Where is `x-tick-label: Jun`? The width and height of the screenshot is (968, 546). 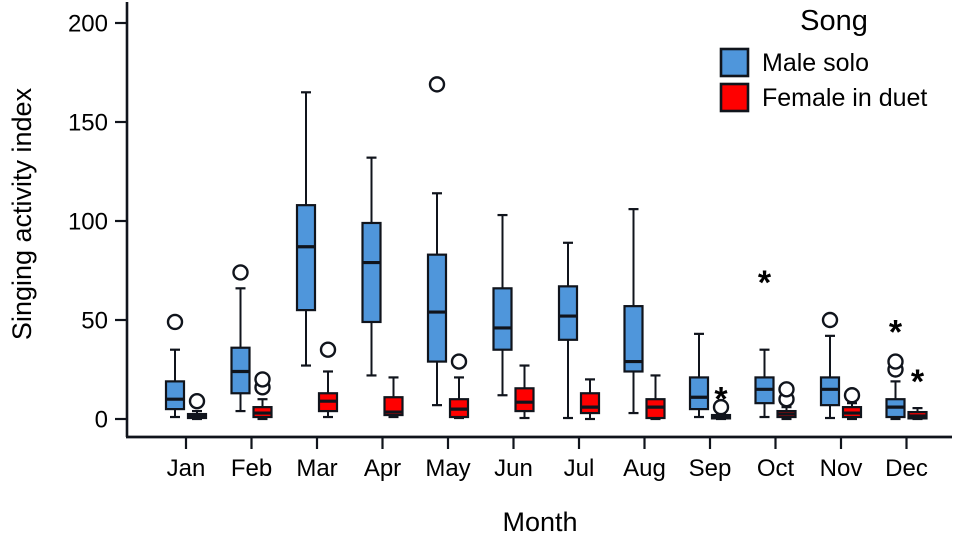 x-tick-label: Jun is located at coordinates (513, 468).